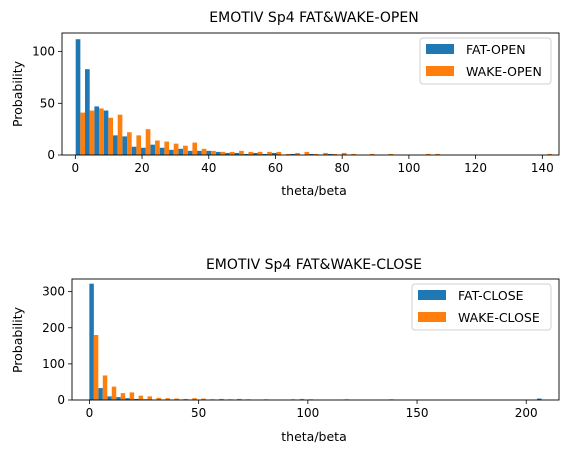  Describe the element at coordinates (221, 399) in the screenshot. I see `bar-close-s1-b14` at that location.